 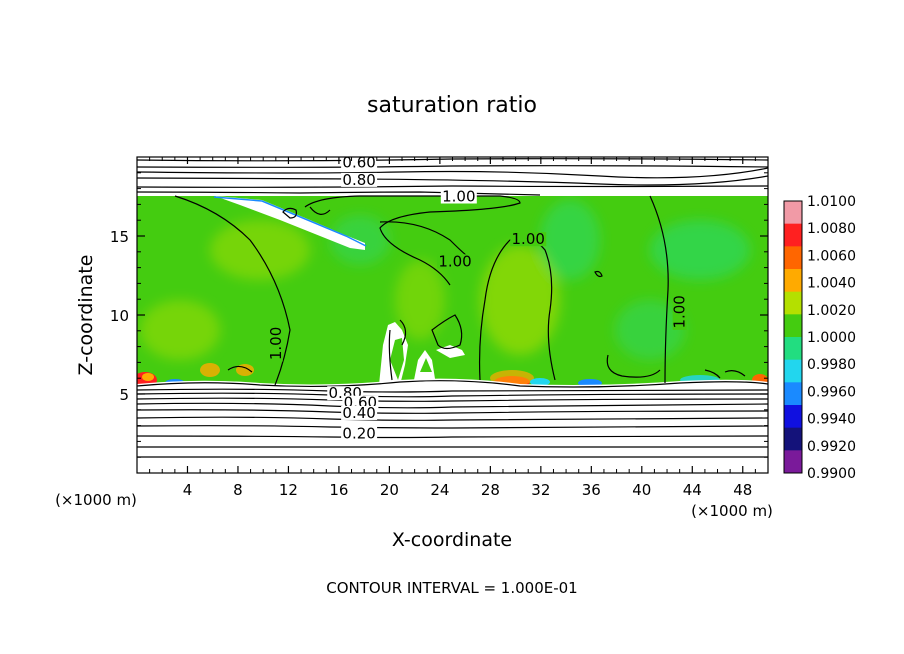 What do you see at coordinates (238, 490) in the screenshot?
I see `x-tick-label: 8` at bounding box center [238, 490].